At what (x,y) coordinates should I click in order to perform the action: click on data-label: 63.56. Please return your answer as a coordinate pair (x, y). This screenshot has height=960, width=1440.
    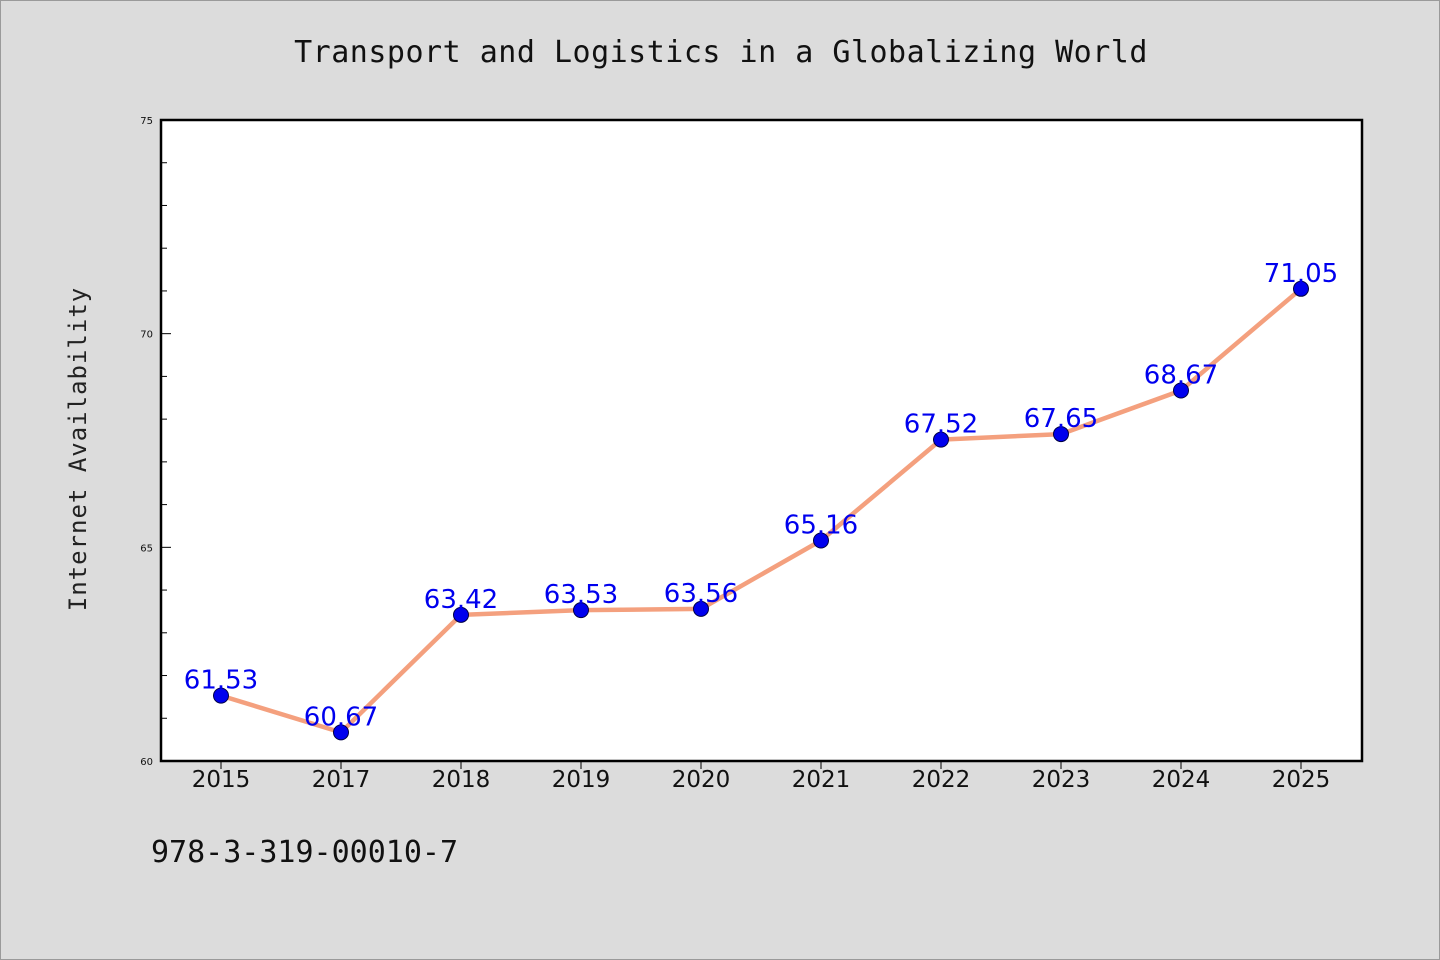
    Looking at the image, I should click on (701, 594).